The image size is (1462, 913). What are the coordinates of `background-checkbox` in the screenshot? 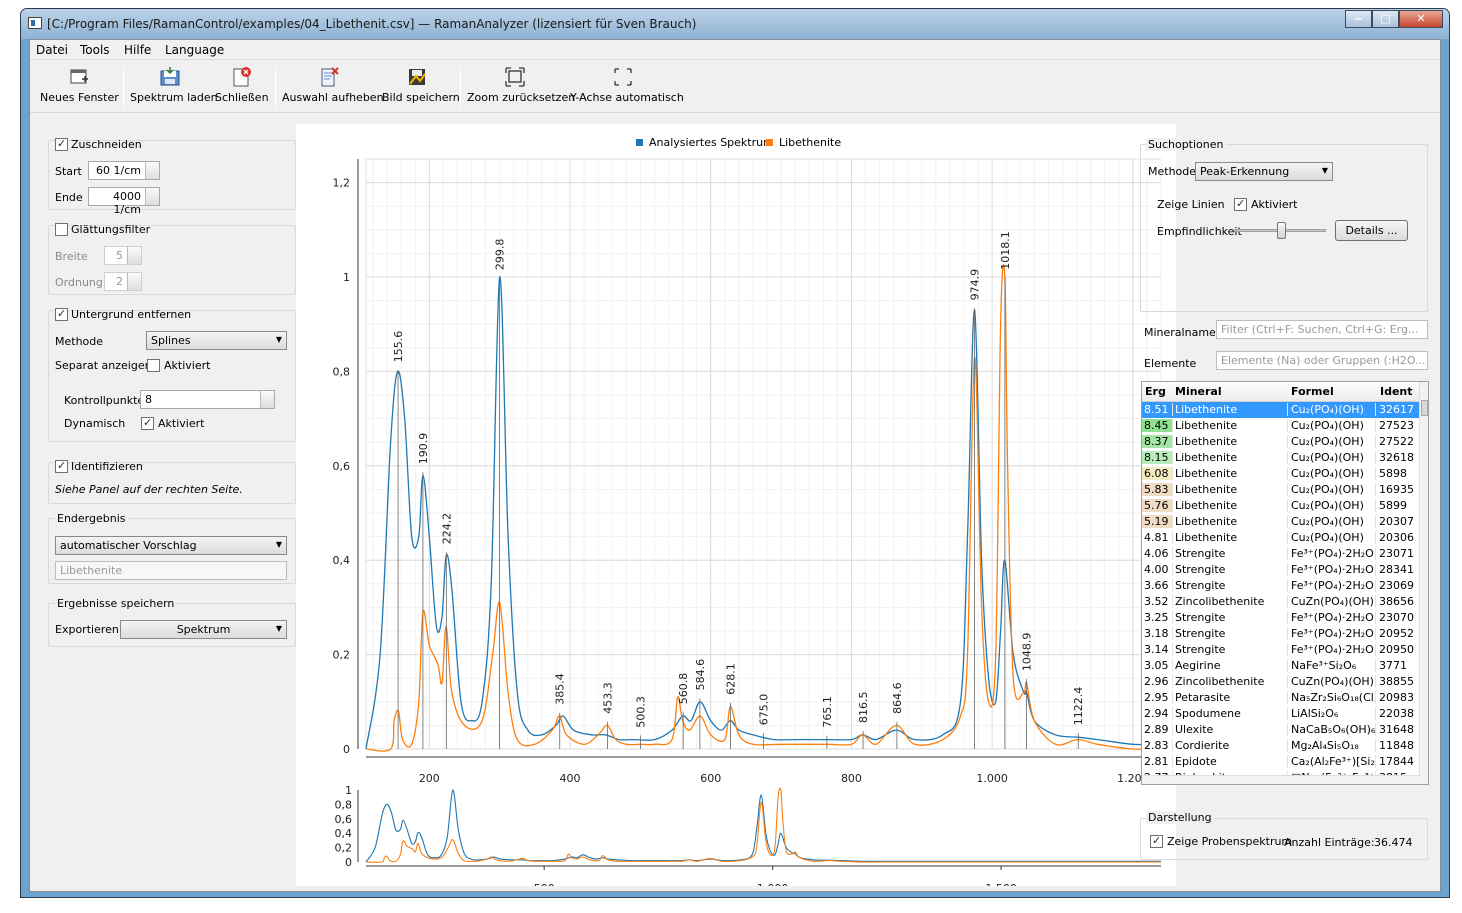 It's located at (61, 314).